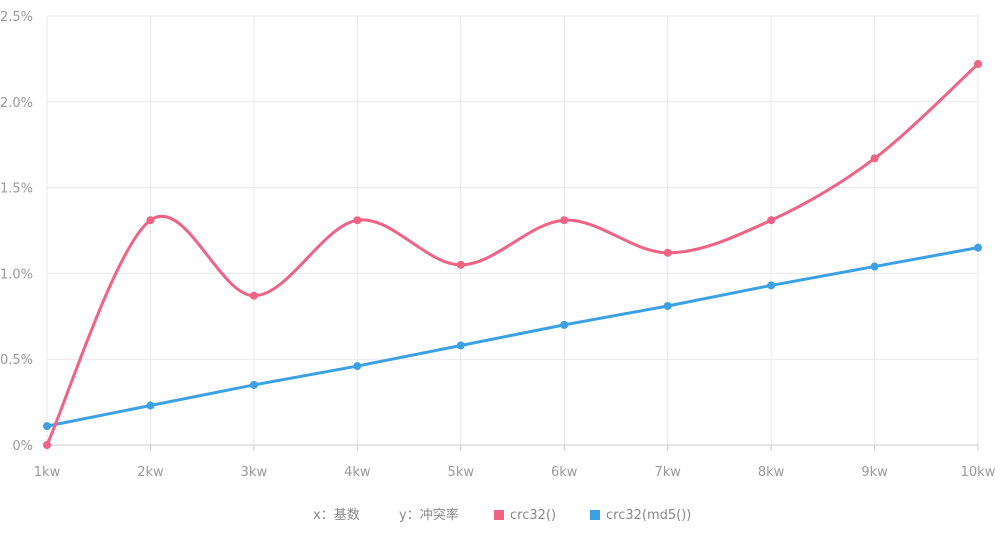 The width and height of the screenshot is (1000, 540). Describe the element at coordinates (336, 515) in the screenshot. I see `legend-x-note: x：基数` at that location.